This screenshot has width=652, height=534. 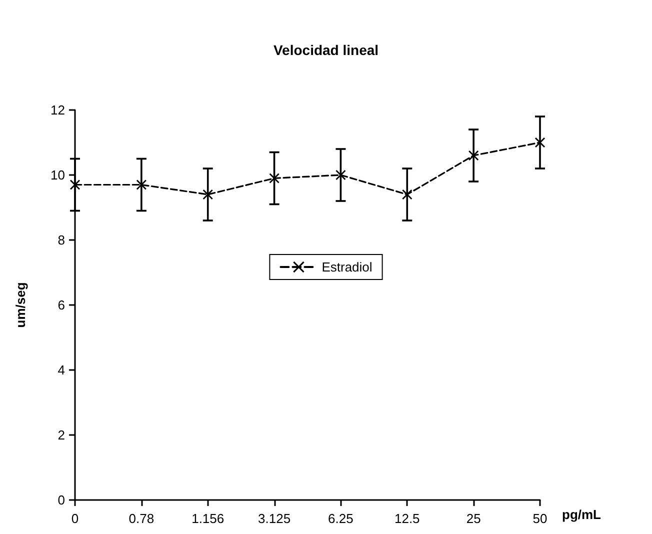 What do you see at coordinates (61, 370) in the screenshot?
I see `y-tick-label: 4` at bounding box center [61, 370].